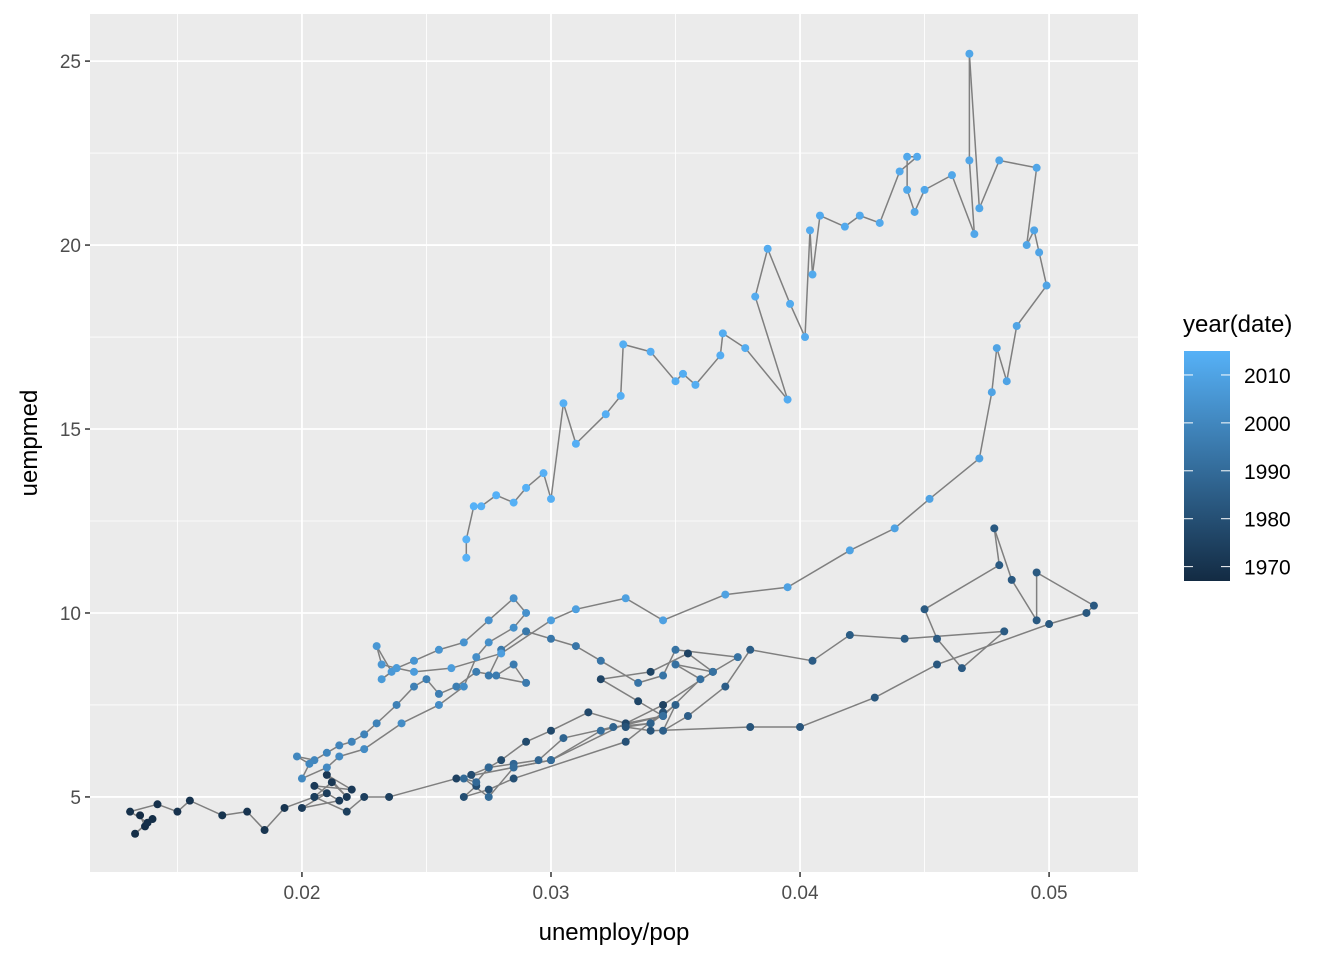 The height and width of the screenshot is (965, 1344). What do you see at coordinates (675, 888) in the screenshot?
I see `x-axis: 0.02 0.03 0.04 0.05` at bounding box center [675, 888].